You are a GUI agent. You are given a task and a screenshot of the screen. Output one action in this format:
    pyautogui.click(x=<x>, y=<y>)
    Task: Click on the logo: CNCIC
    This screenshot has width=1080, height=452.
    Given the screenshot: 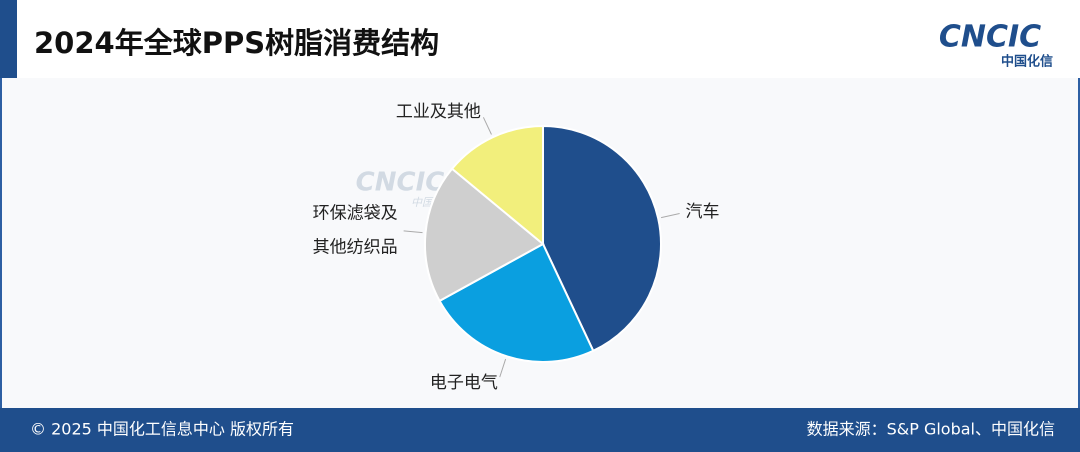 What is the action you would take?
    pyautogui.click(x=990, y=37)
    